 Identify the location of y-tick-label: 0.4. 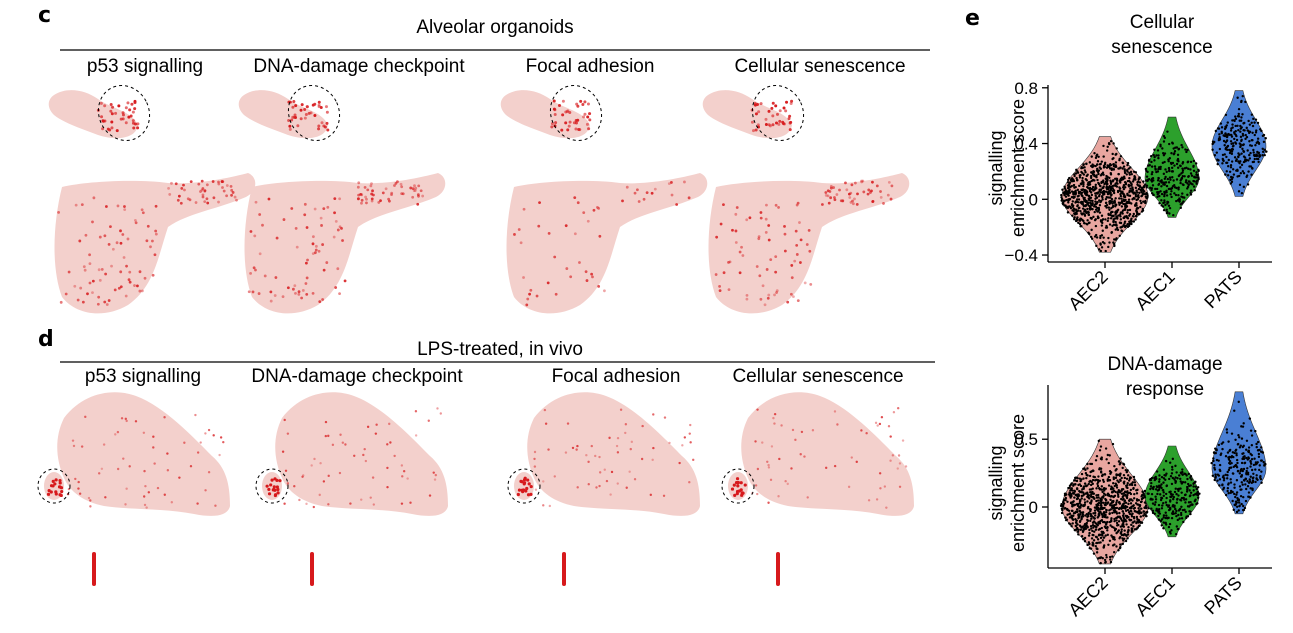
(1026, 144).